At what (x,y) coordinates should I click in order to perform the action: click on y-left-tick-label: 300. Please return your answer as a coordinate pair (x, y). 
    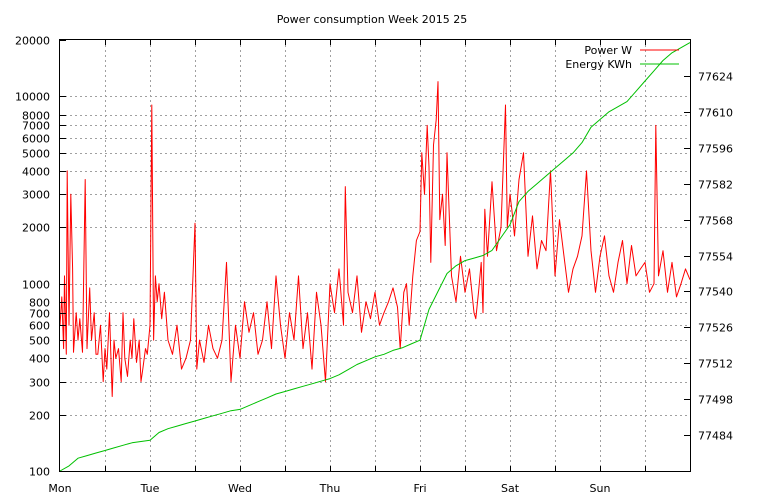
    Looking at the image, I should click on (39, 383).